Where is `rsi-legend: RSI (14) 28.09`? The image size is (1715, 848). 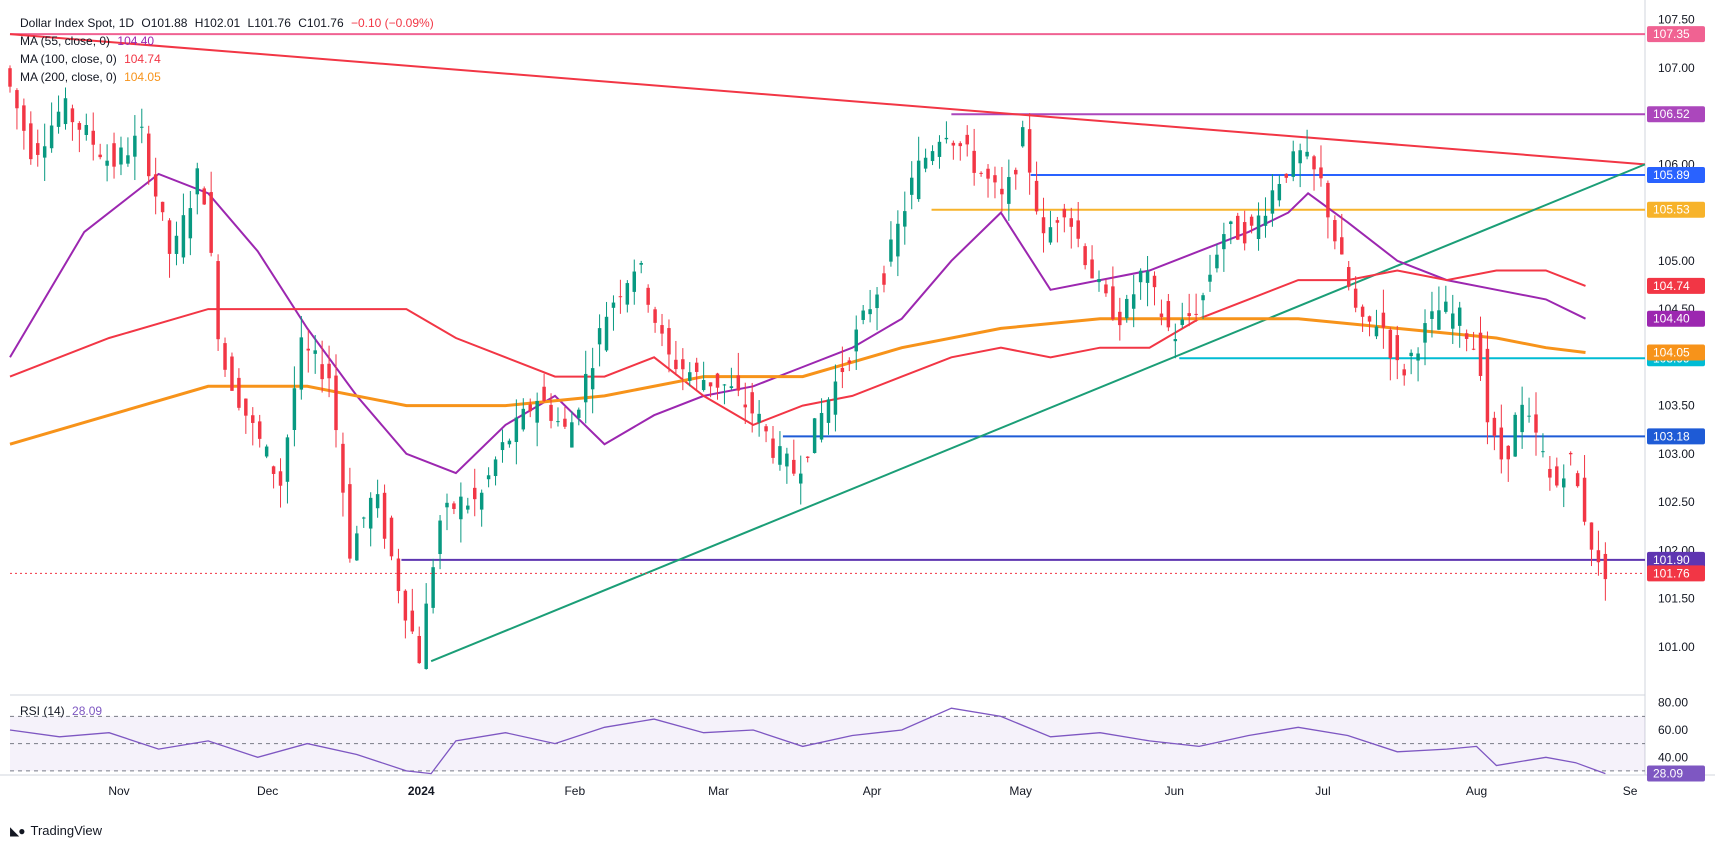 rsi-legend: RSI (14) 28.09 is located at coordinates (61, 711).